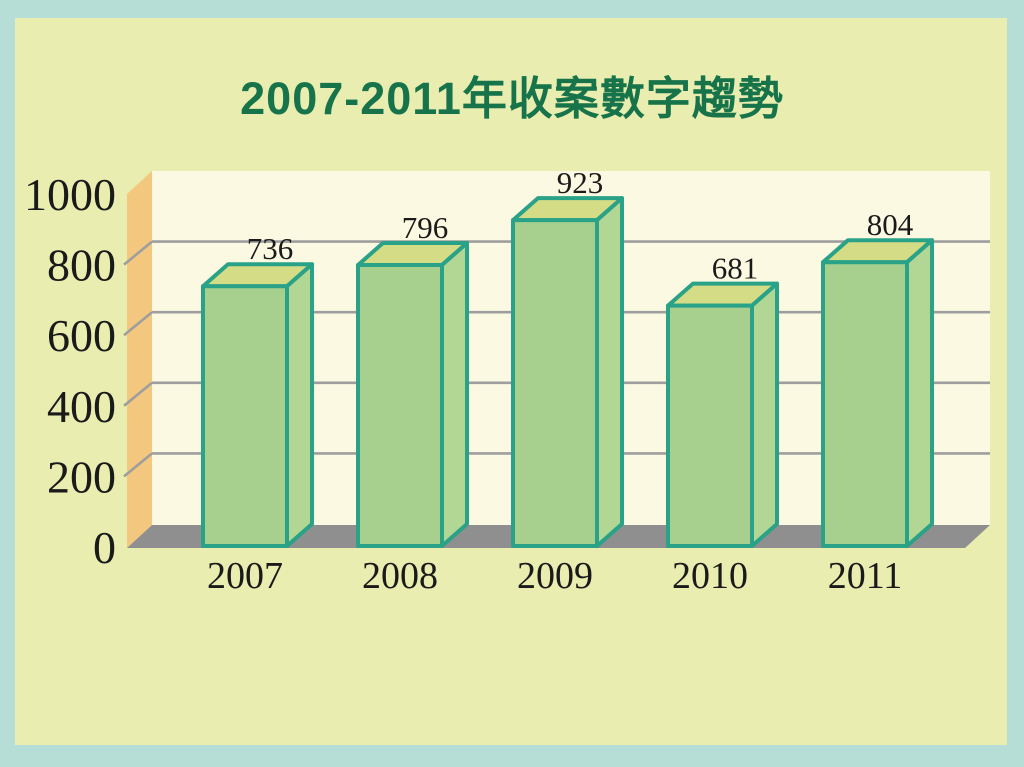 This screenshot has height=767, width=1024. I want to click on y-axis-label-400: 400, so click(81, 406).